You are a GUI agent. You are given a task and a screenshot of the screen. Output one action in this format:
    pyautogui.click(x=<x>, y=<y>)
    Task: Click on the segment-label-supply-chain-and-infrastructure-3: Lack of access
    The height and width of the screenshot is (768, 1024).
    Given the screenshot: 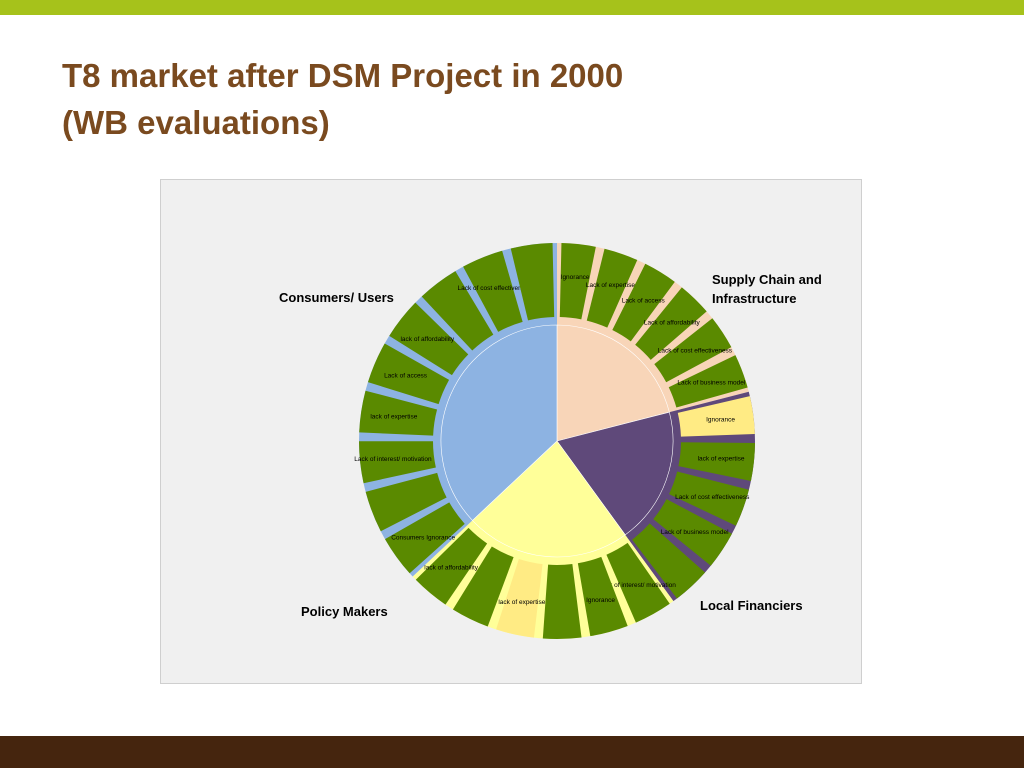 What is the action you would take?
    pyautogui.click(x=644, y=300)
    